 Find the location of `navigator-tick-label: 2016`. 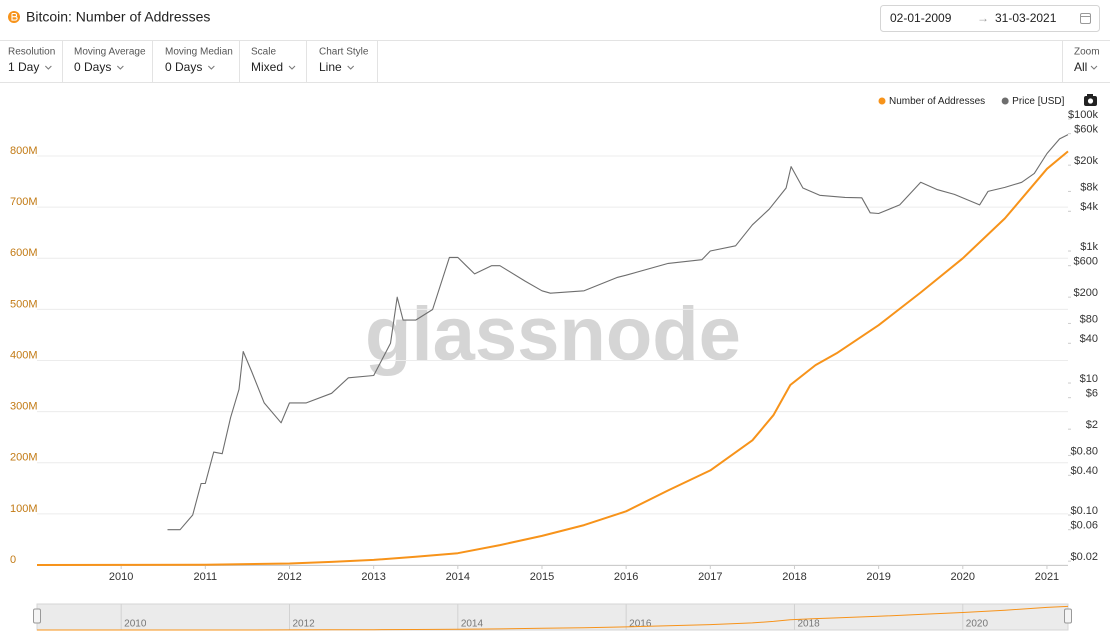

navigator-tick-label: 2016 is located at coordinates (640, 624).